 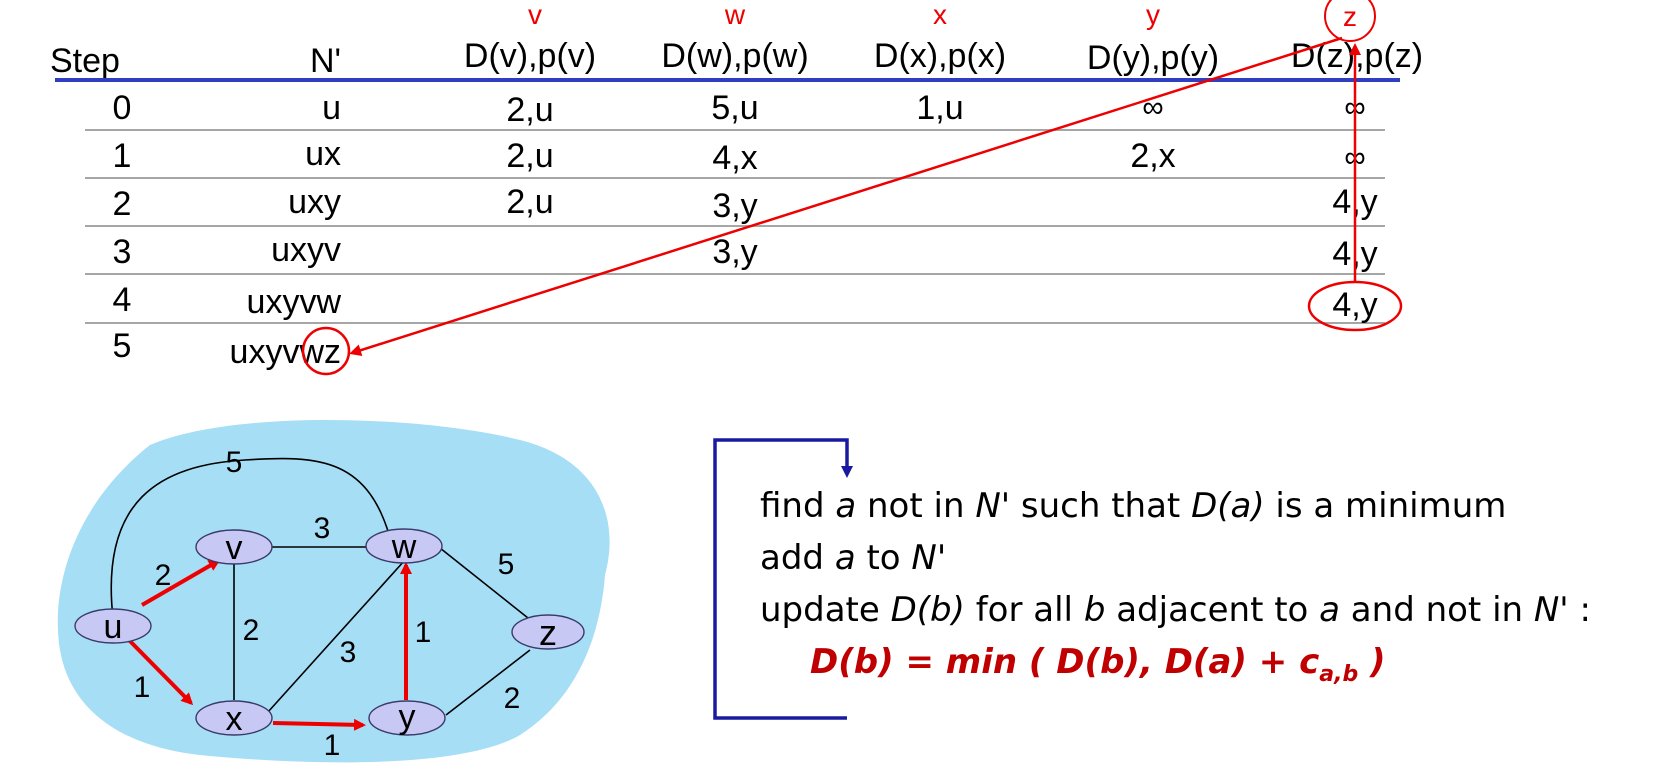 What do you see at coordinates (940, 56) in the screenshot?
I see `header-dx: D(x),p(x)` at bounding box center [940, 56].